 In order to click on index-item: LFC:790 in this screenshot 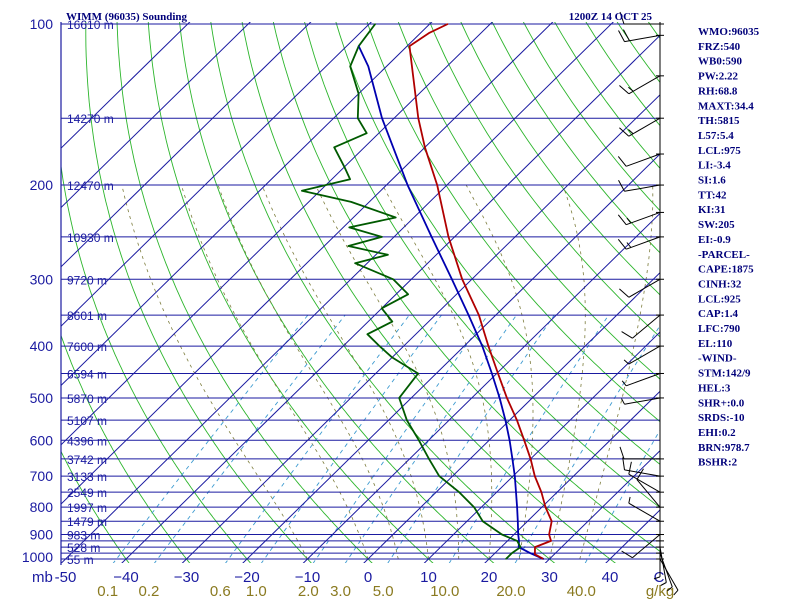, I will do `click(719, 329)`.